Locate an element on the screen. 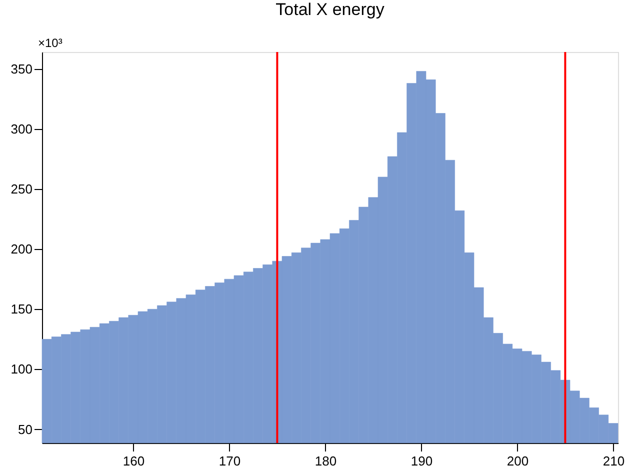 The image size is (625, 467). text: ×10³ is located at coordinates (50, 43).